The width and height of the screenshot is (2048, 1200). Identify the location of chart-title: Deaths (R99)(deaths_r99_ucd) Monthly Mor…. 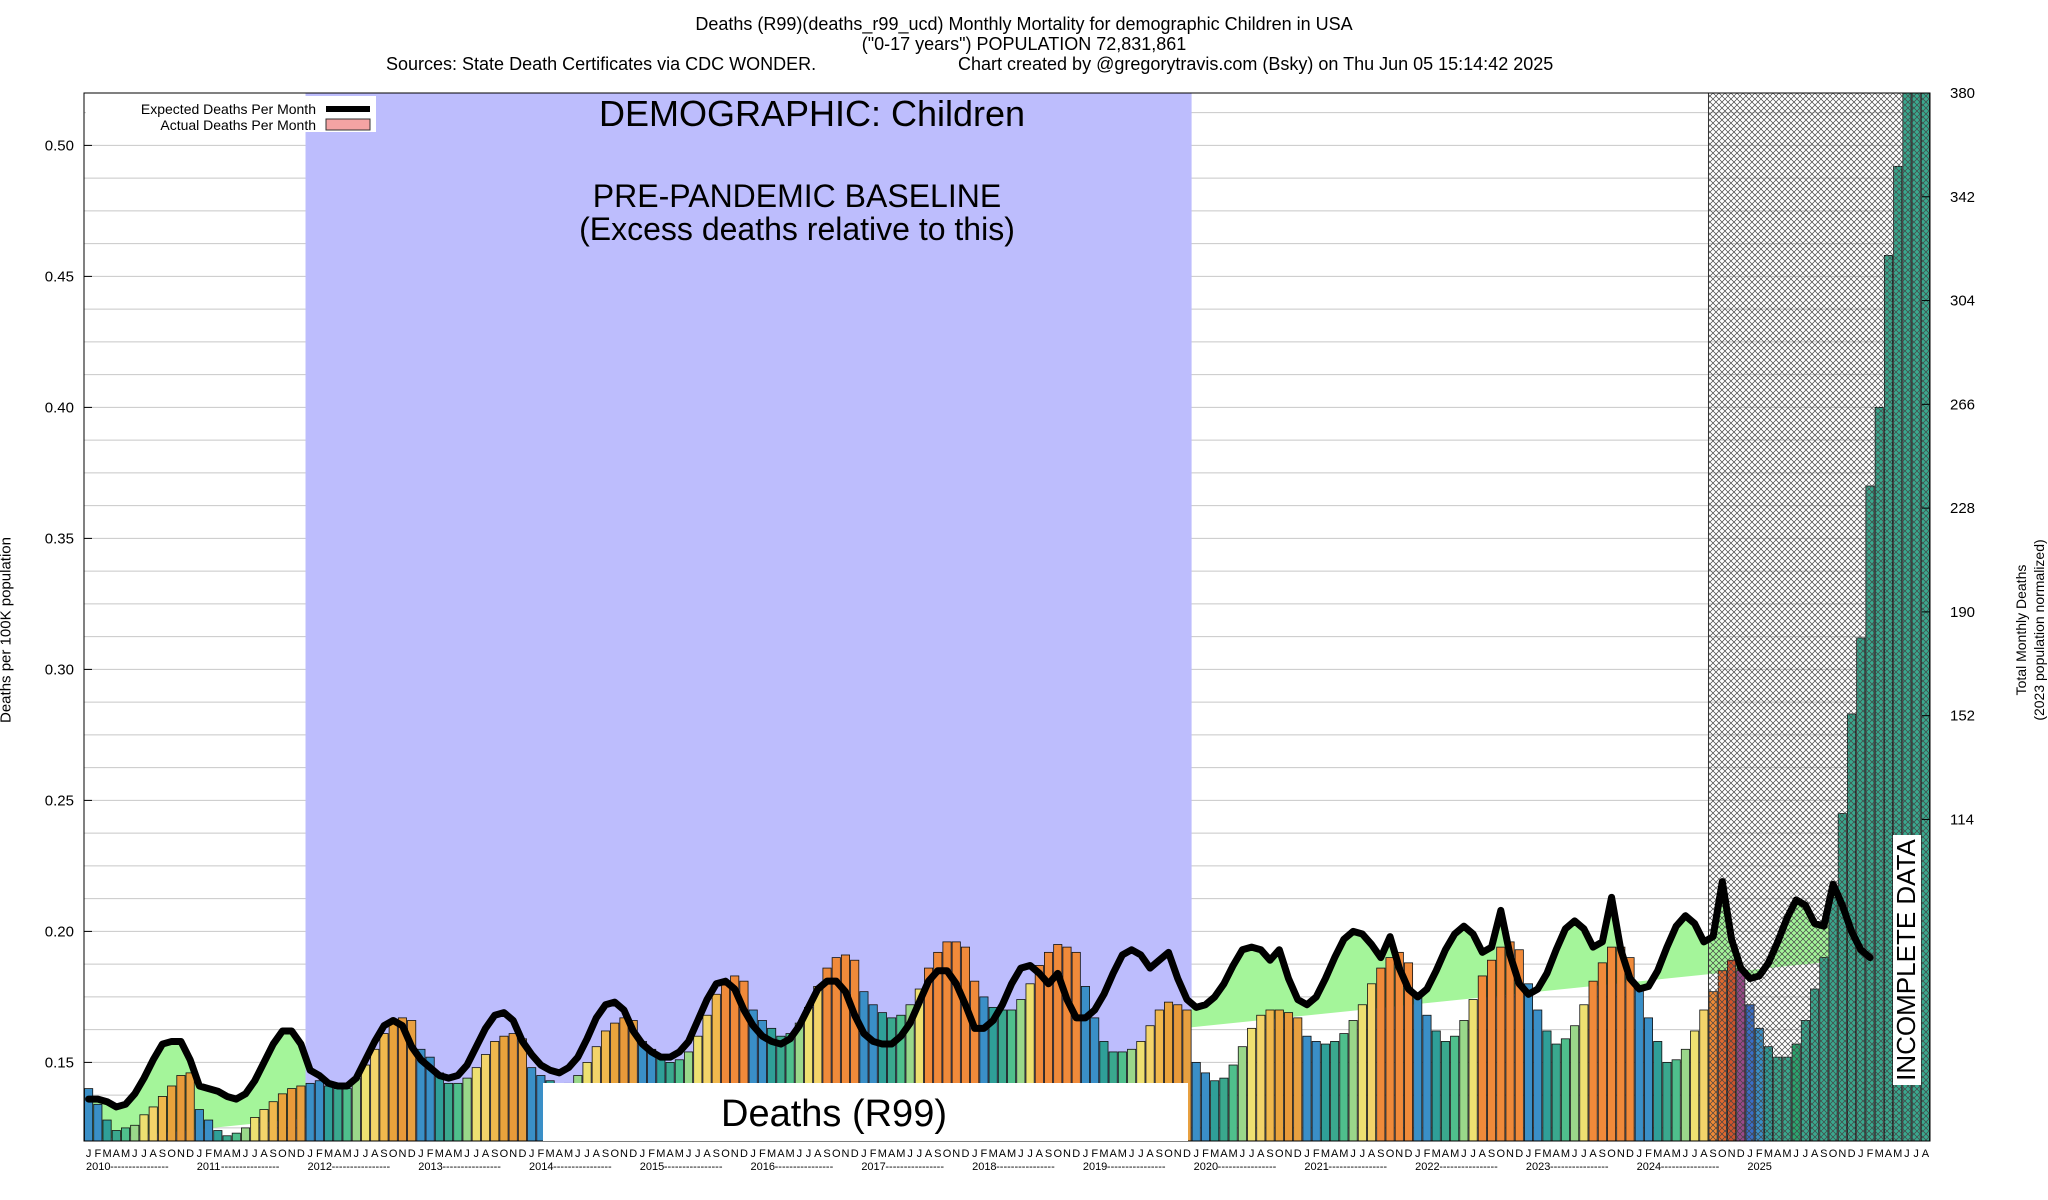
(1024, 34).